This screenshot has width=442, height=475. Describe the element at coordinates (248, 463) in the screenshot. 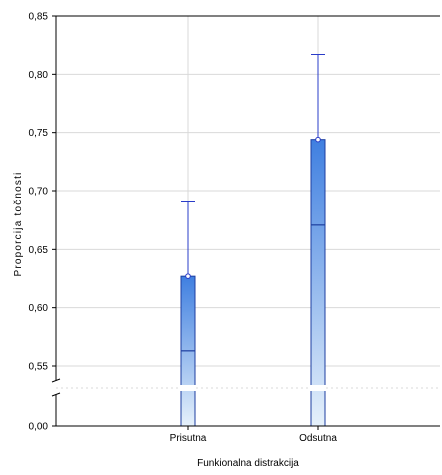

I see `x-axis-label: Funkionalna distrakcija` at that location.